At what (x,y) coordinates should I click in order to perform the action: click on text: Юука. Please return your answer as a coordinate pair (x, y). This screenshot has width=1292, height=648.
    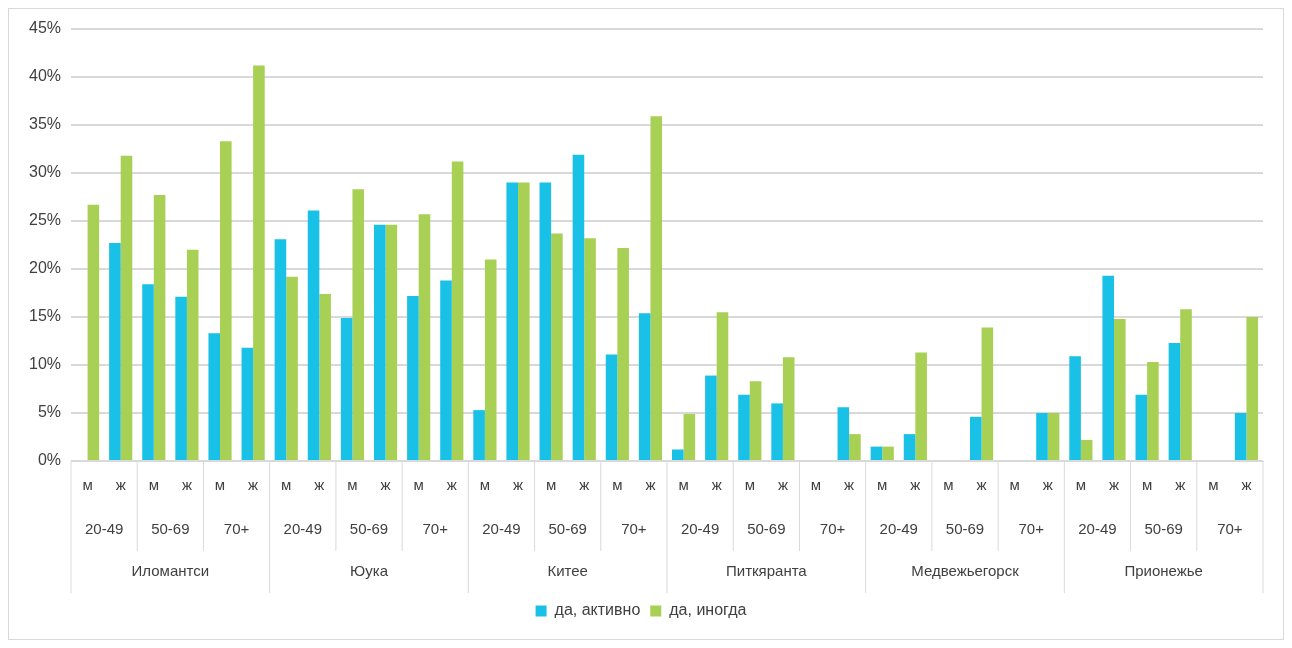
    Looking at the image, I should click on (369, 571).